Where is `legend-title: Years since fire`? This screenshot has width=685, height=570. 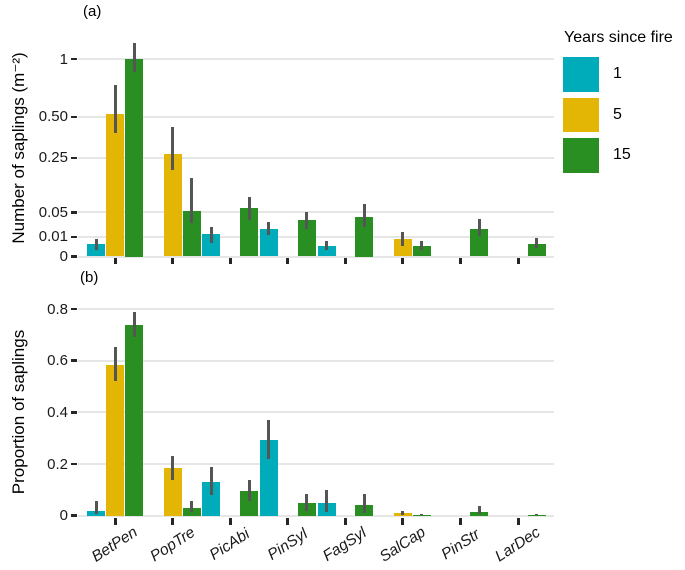 legend-title: Years since fire is located at coordinates (618, 37).